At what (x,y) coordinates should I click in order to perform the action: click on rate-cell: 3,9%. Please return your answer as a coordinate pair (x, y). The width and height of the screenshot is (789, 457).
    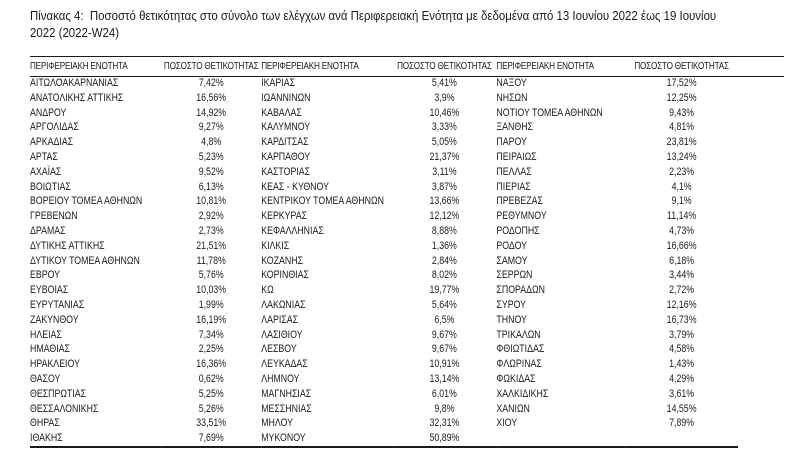
    Looking at the image, I should click on (444, 97).